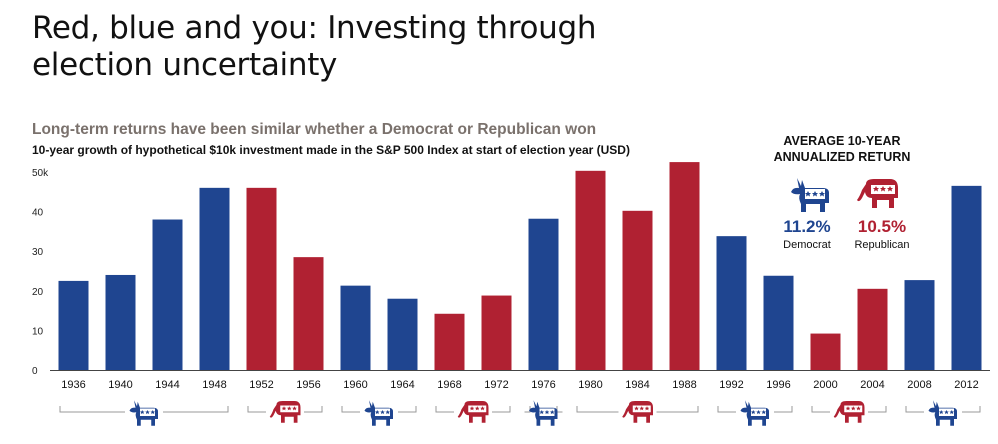 The width and height of the screenshot is (998, 444). I want to click on bar-1944, so click(167, 294).